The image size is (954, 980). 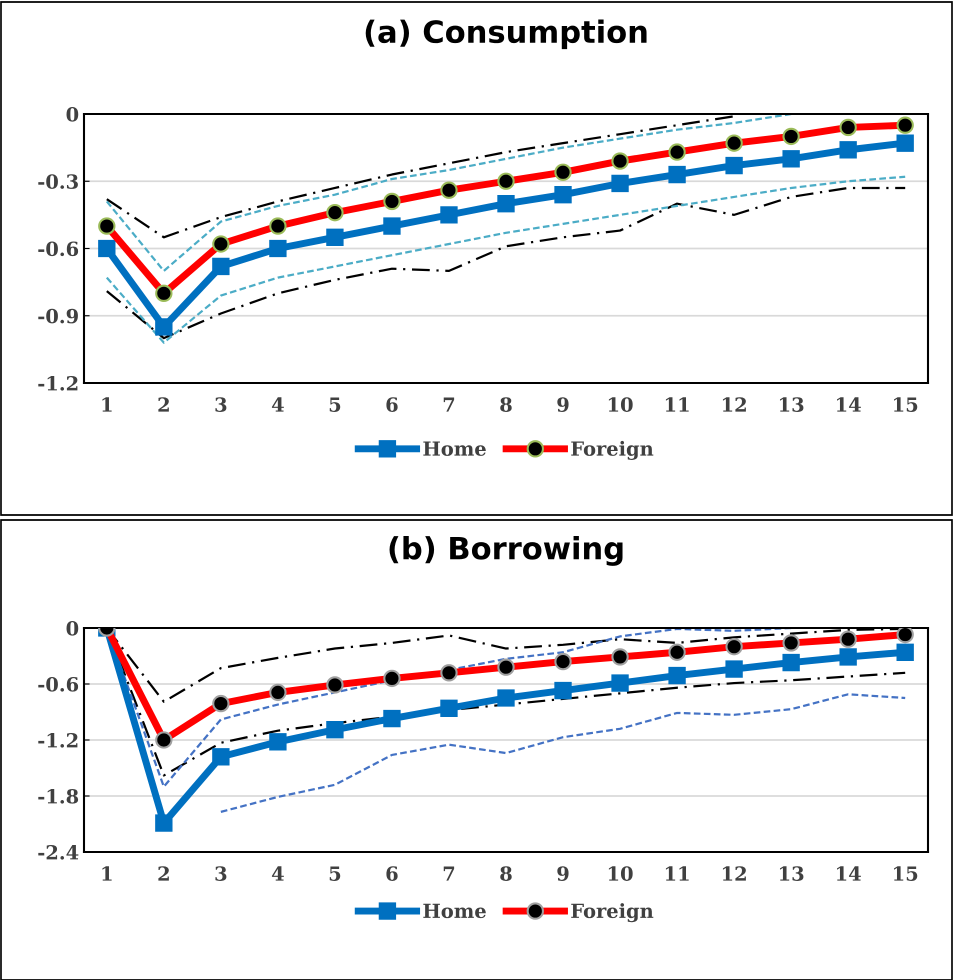 What do you see at coordinates (506, 35) in the screenshot?
I see `chart-title: (a) Consumption` at bounding box center [506, 35].